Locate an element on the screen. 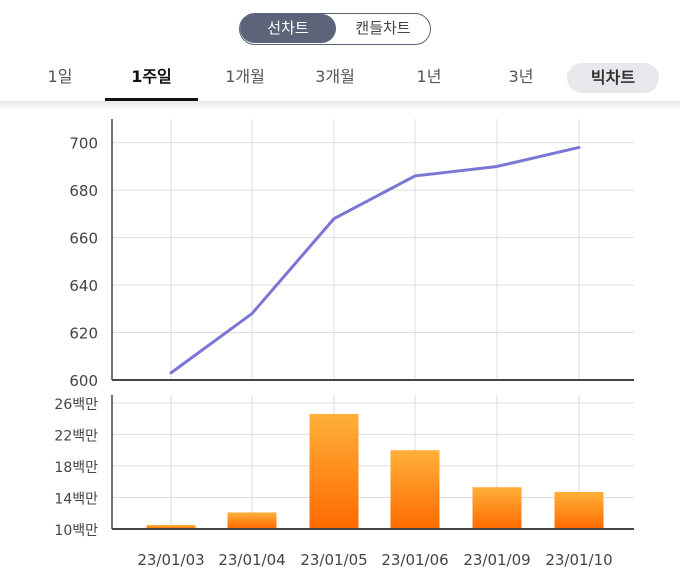 The image size is (680, 579). date-tick-label: 23/01/06 is located at coordinates (414, 560).